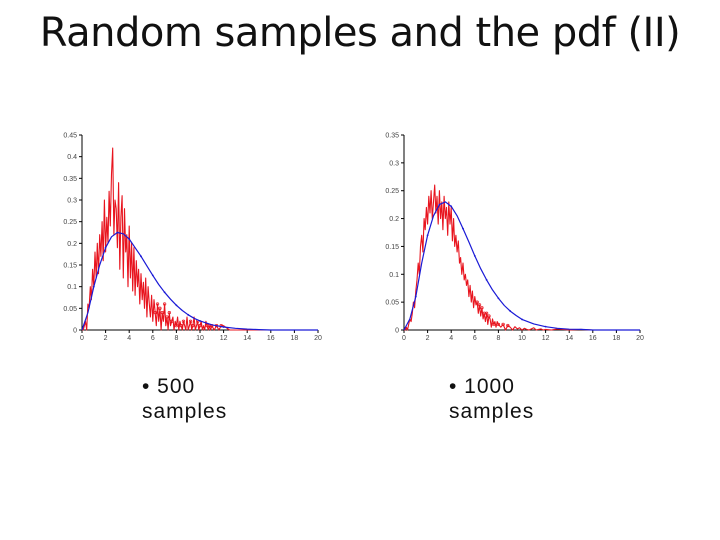 The width and height of the screenshot is (720, 540). Describe the element at coordinates (70, 136) in the screenshot. I see `y-tick-label: 0.45` at that location.